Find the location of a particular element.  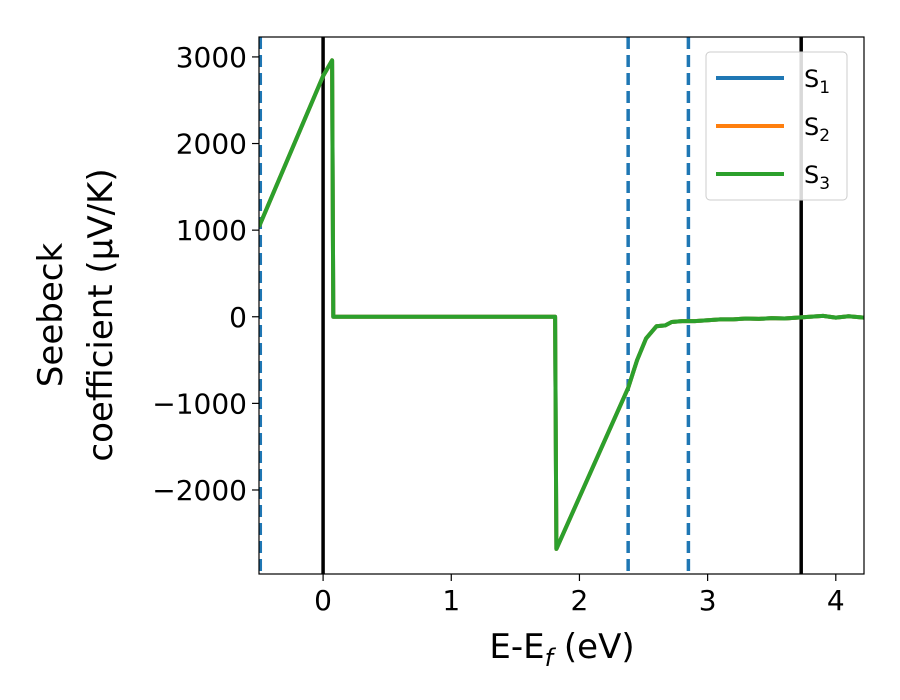

y-axis-label-line2: coefficient (μV/K) is located at coordinates (101, 314).